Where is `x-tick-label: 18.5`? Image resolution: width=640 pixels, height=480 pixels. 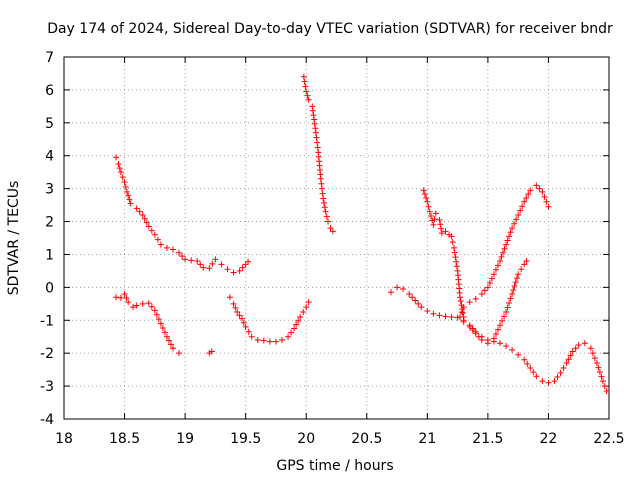
x-tick-label: 18.5 is located at coordinates (124, 439).